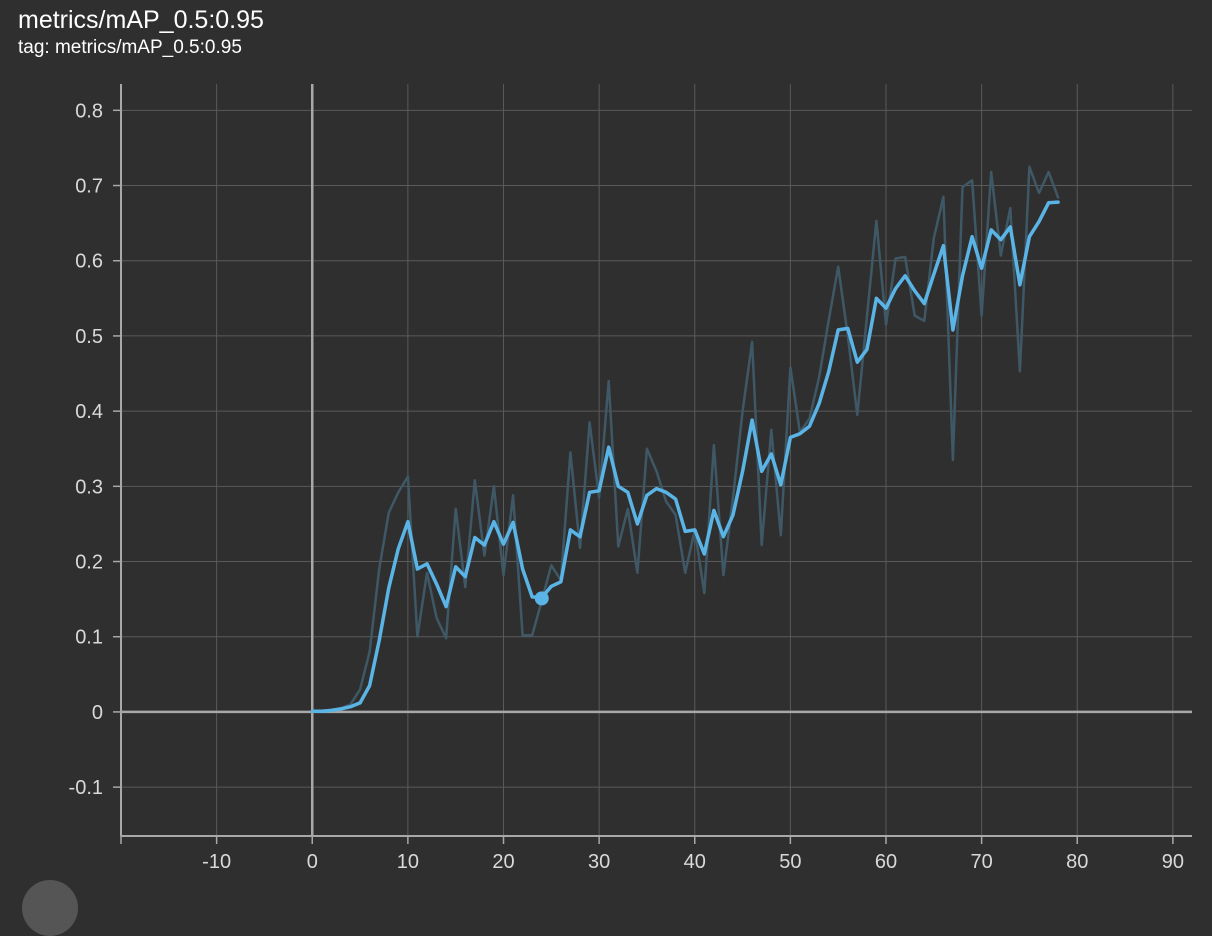 This screenshot has width=1212, height=936. Describe the element at coordinates (97, 713) in the screenshot. I see `y-tick-label: 0` at that location.